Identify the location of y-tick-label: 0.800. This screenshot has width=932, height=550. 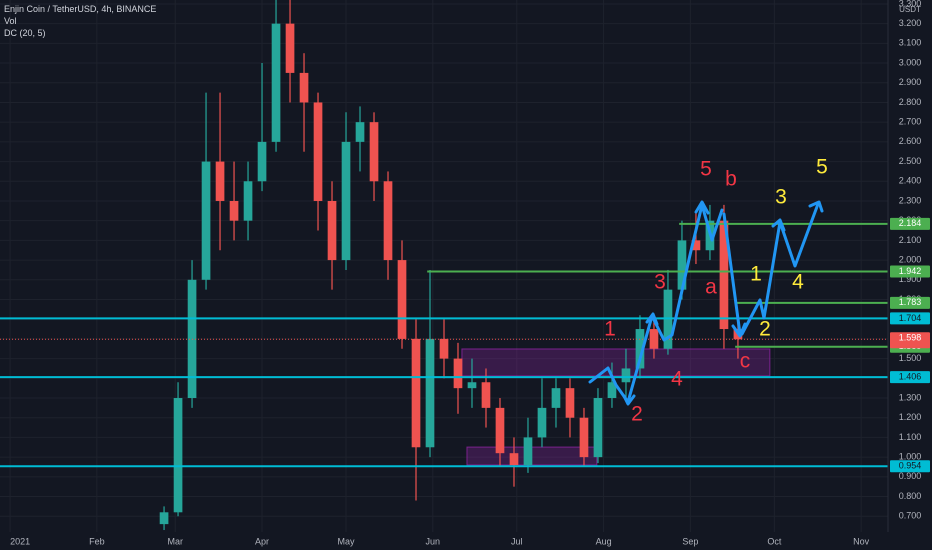
(910, 496).